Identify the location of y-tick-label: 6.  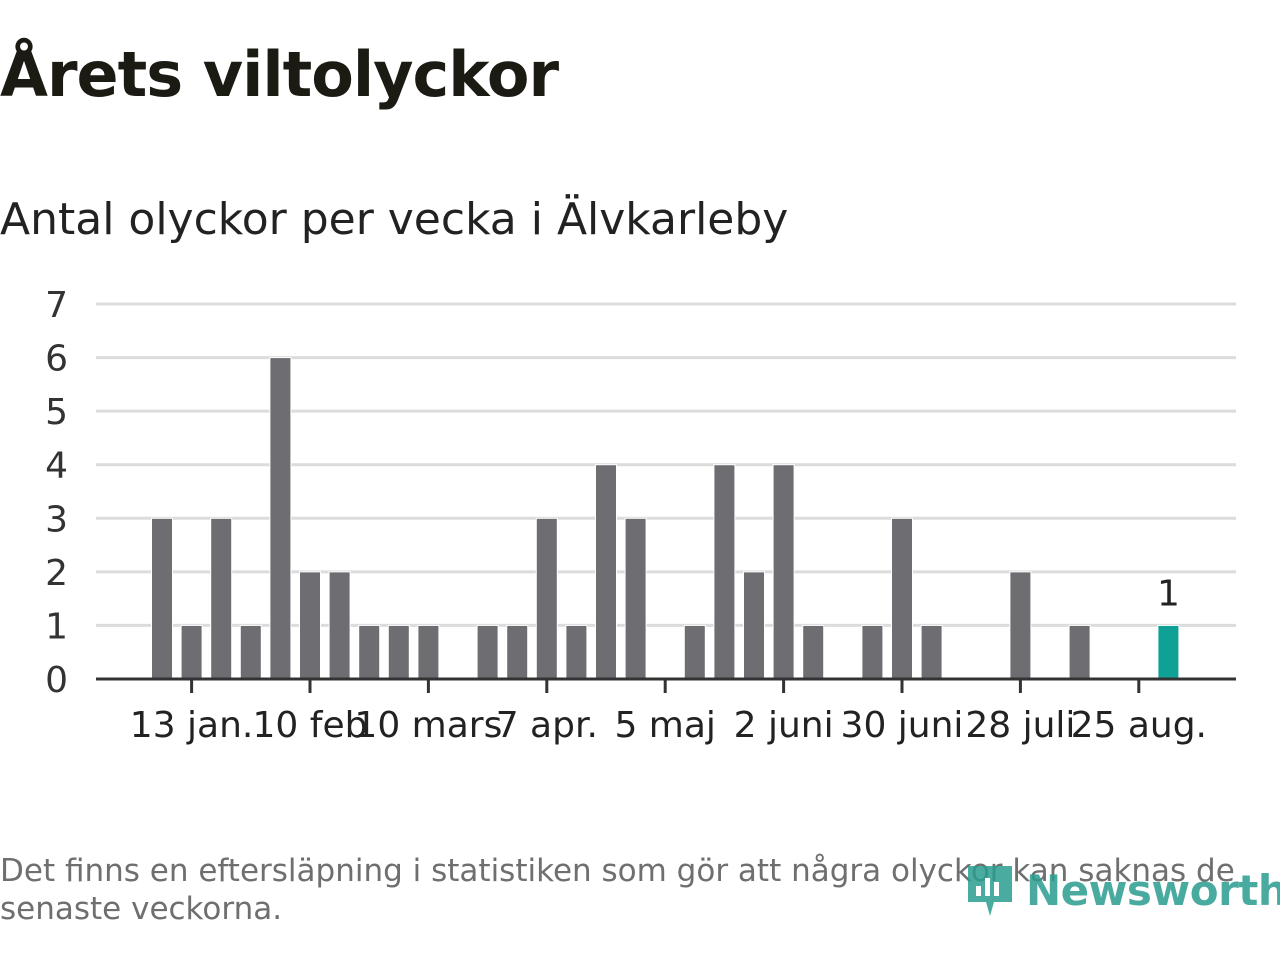
(56, 359).